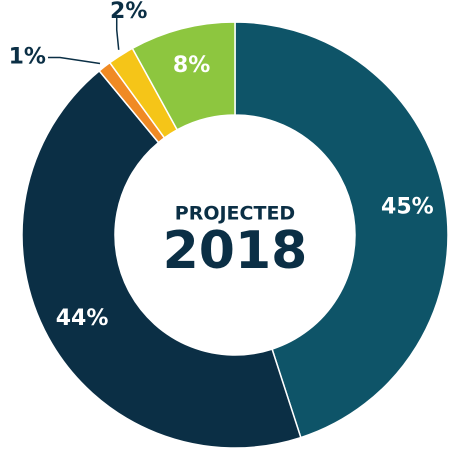  Describe the element at coordinates (128, 12) in the screenshot. I see `slice-label: 2%` at that location.